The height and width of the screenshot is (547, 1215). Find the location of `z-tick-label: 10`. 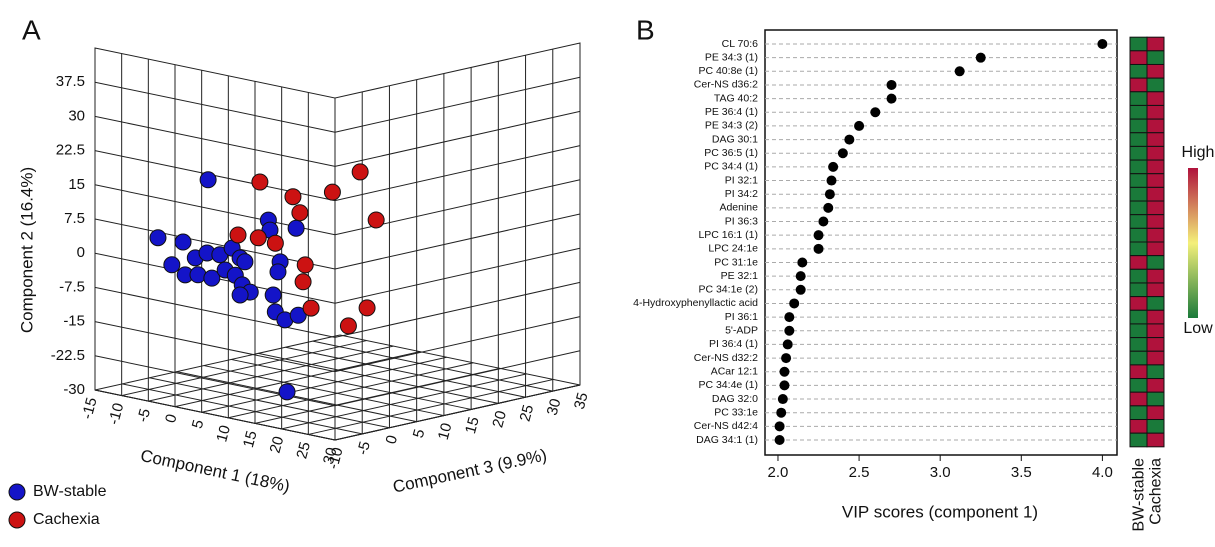

z-tick-label: 10 is located at coordinates (445, 431).